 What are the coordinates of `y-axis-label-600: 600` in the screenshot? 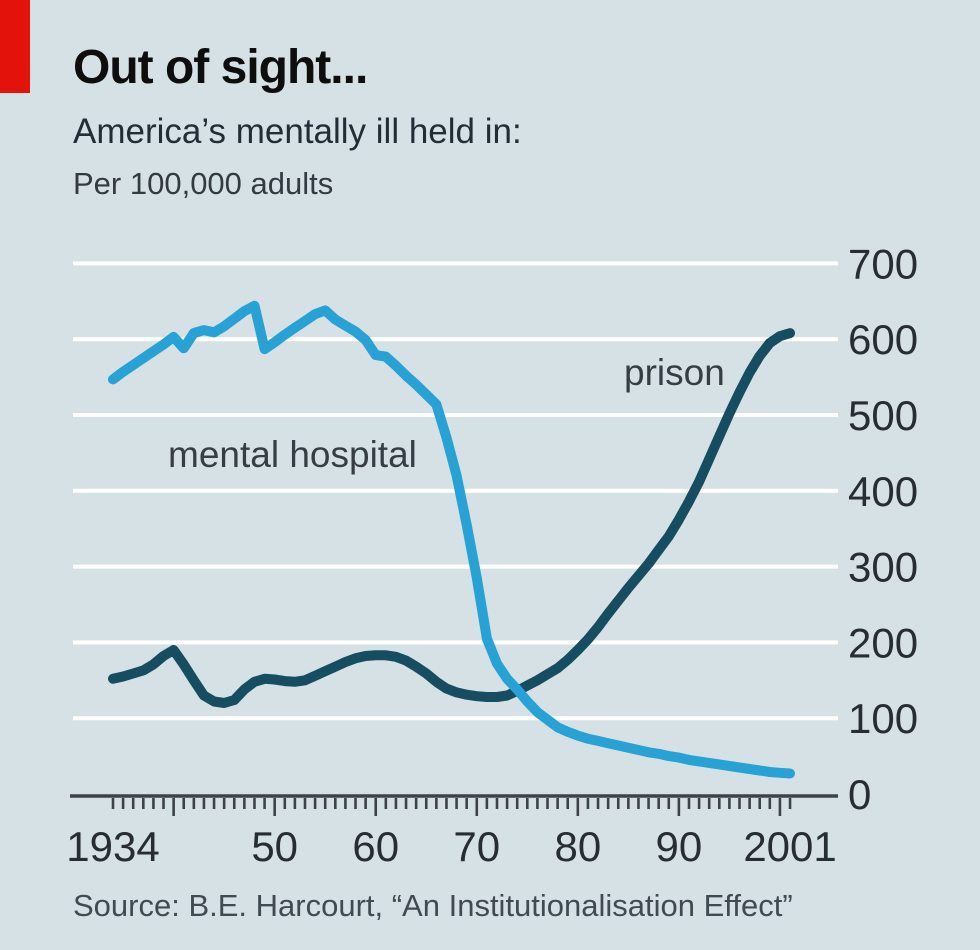 It's located at (883, 339).